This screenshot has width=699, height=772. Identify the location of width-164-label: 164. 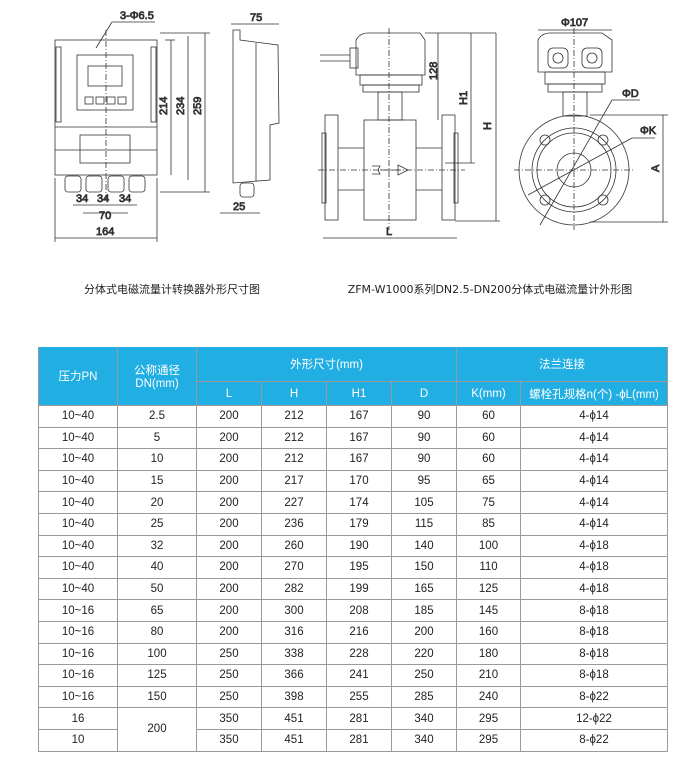
(105, 232).